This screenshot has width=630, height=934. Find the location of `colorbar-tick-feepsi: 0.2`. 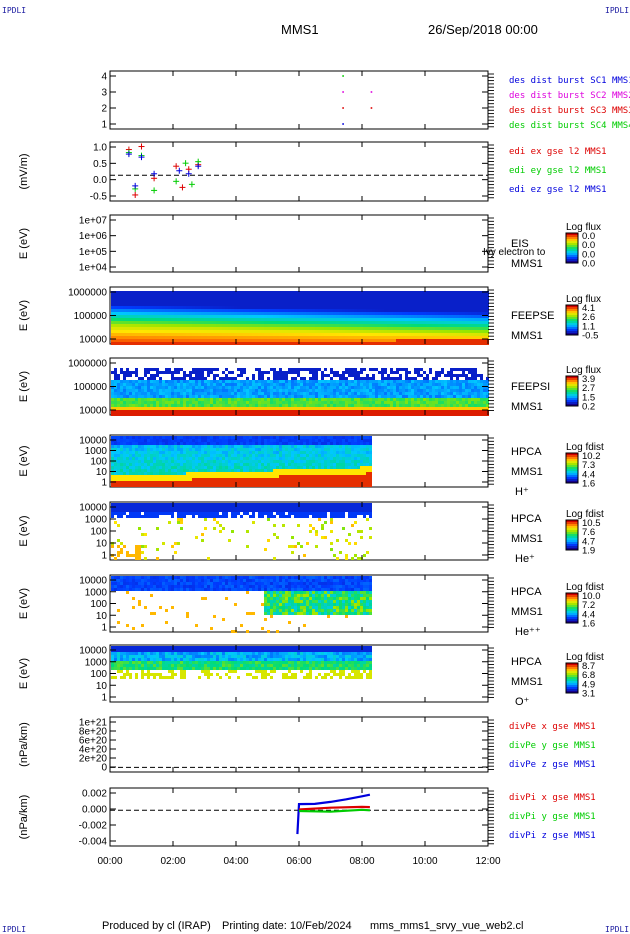

colorbar-tick-feepsi: 0.2 is located at coordinates (588, 407).